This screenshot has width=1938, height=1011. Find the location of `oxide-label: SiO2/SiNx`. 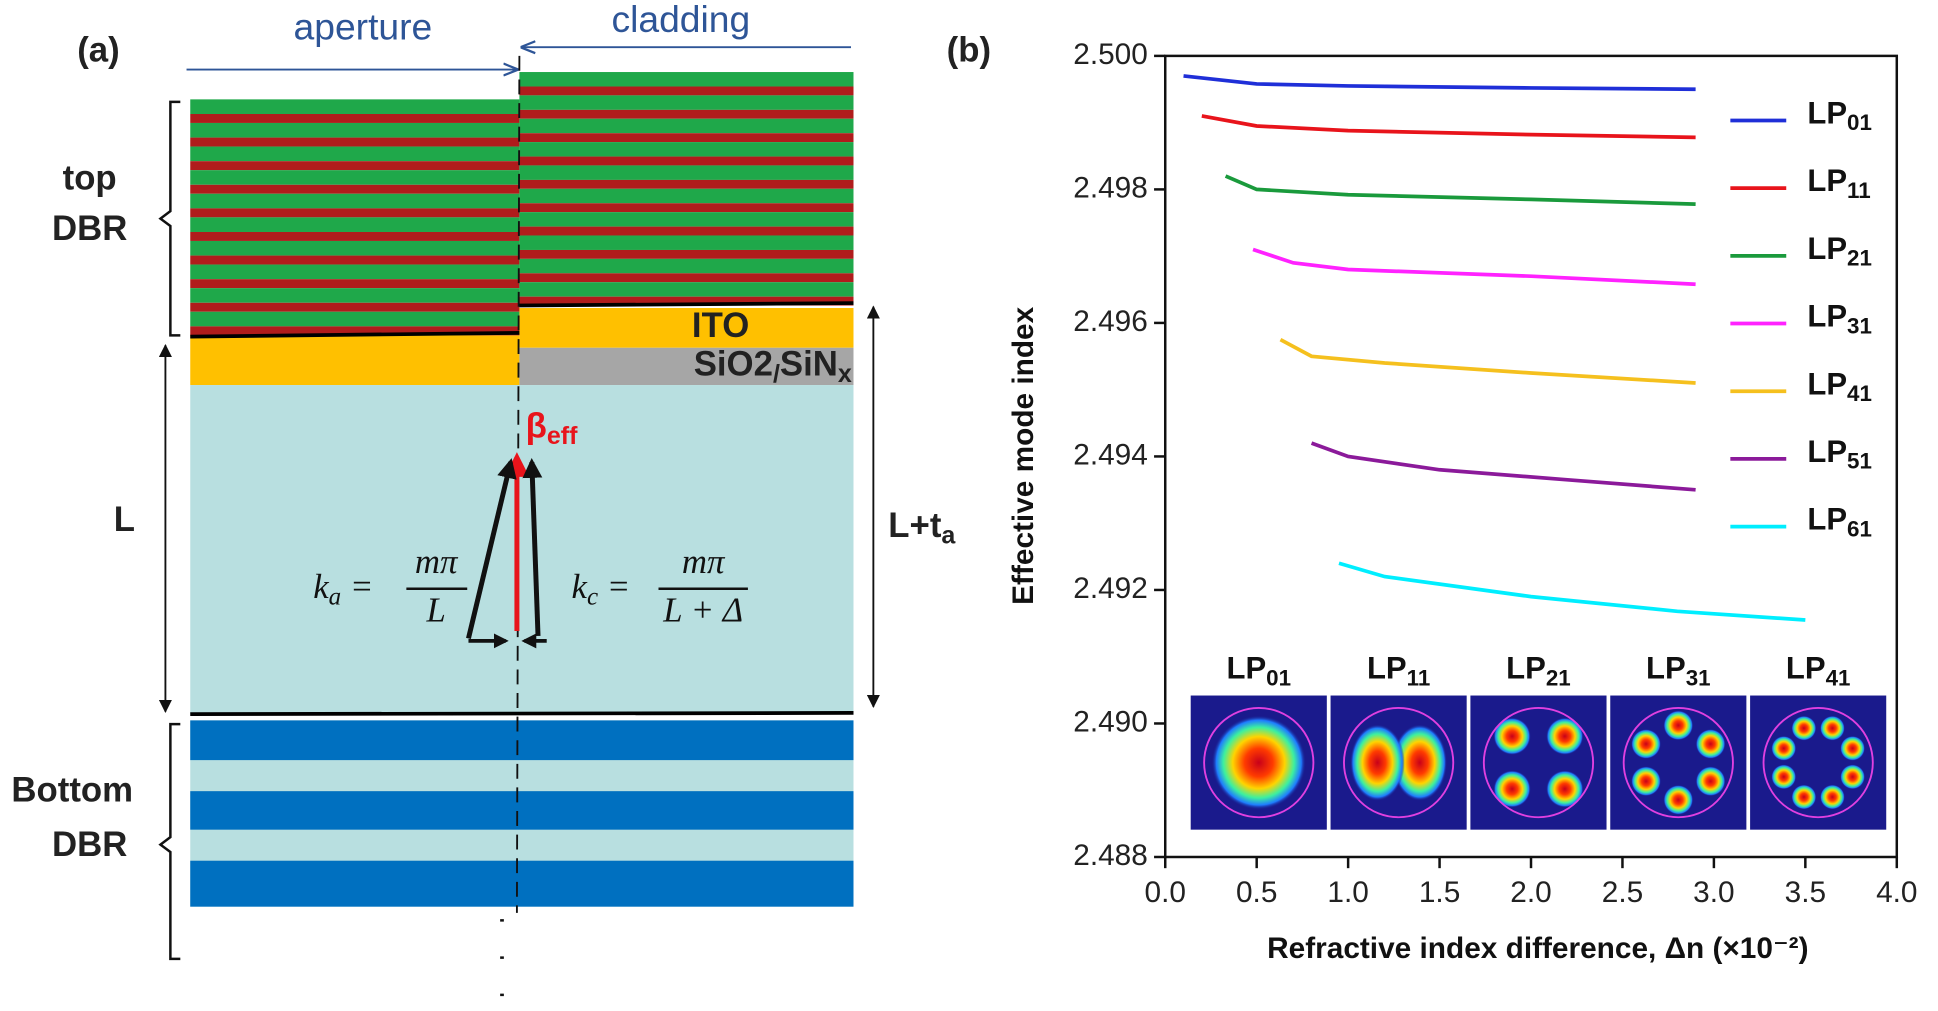

oxide-label: SiO2/SiNx is located at coordinates (773, 367).